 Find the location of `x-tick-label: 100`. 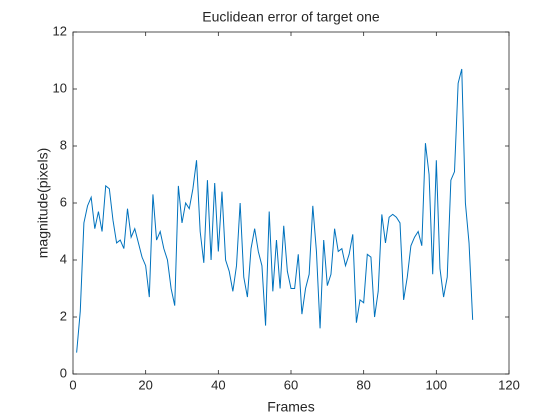

x-tick-label: 100 is located at coordinates (436, 384).